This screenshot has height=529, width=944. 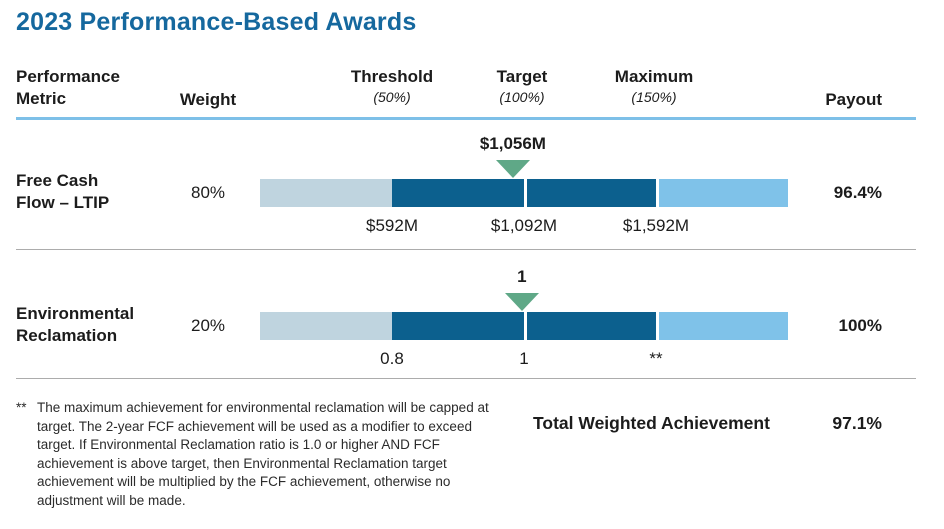 What do you see at coordinates (466, 118) in the screenshot?
I see `header-divider-rule` at bounding box center [466, 118].